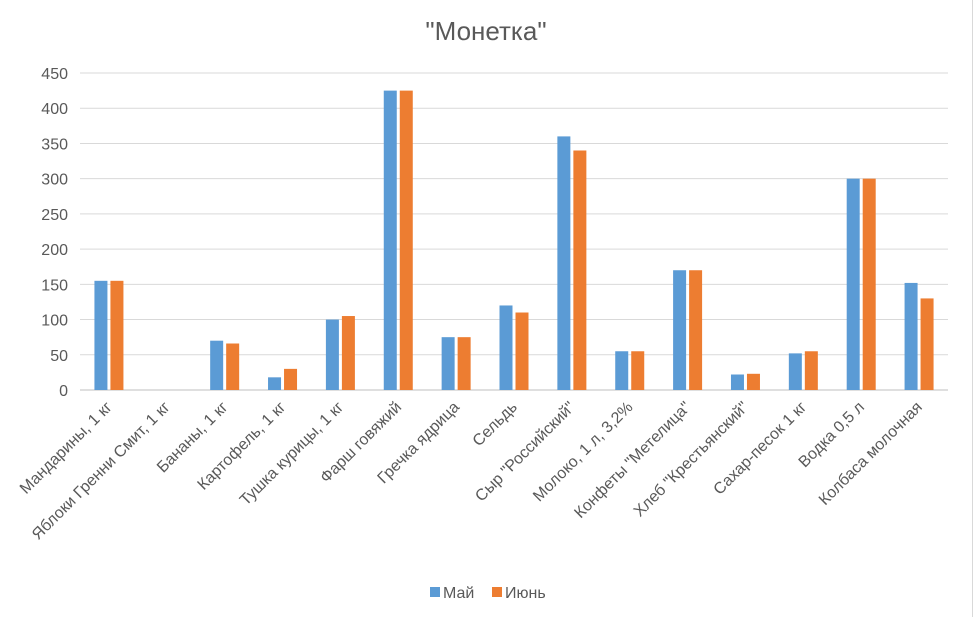 The image size is (973, 617). Describe the element at coordinates (54, 250) in the screenshot. I see `y-tick-label: 200` at that location.